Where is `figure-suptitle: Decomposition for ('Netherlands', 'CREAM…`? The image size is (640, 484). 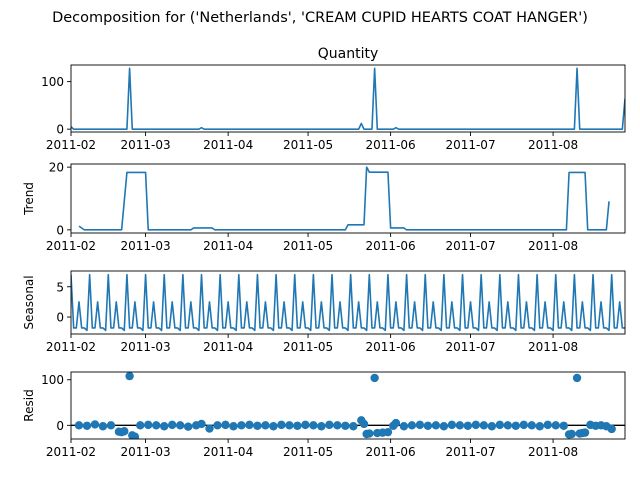 figure-suptitle: Decomposition for ('Netherlands', 'CREAM… is located at coordinates (320, 18).